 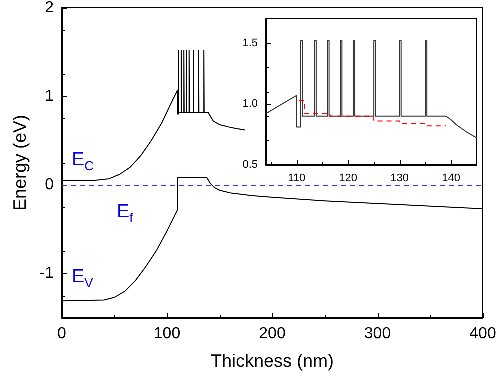 I want to click on x-tick-label: 300, so click(x=378, y=334).